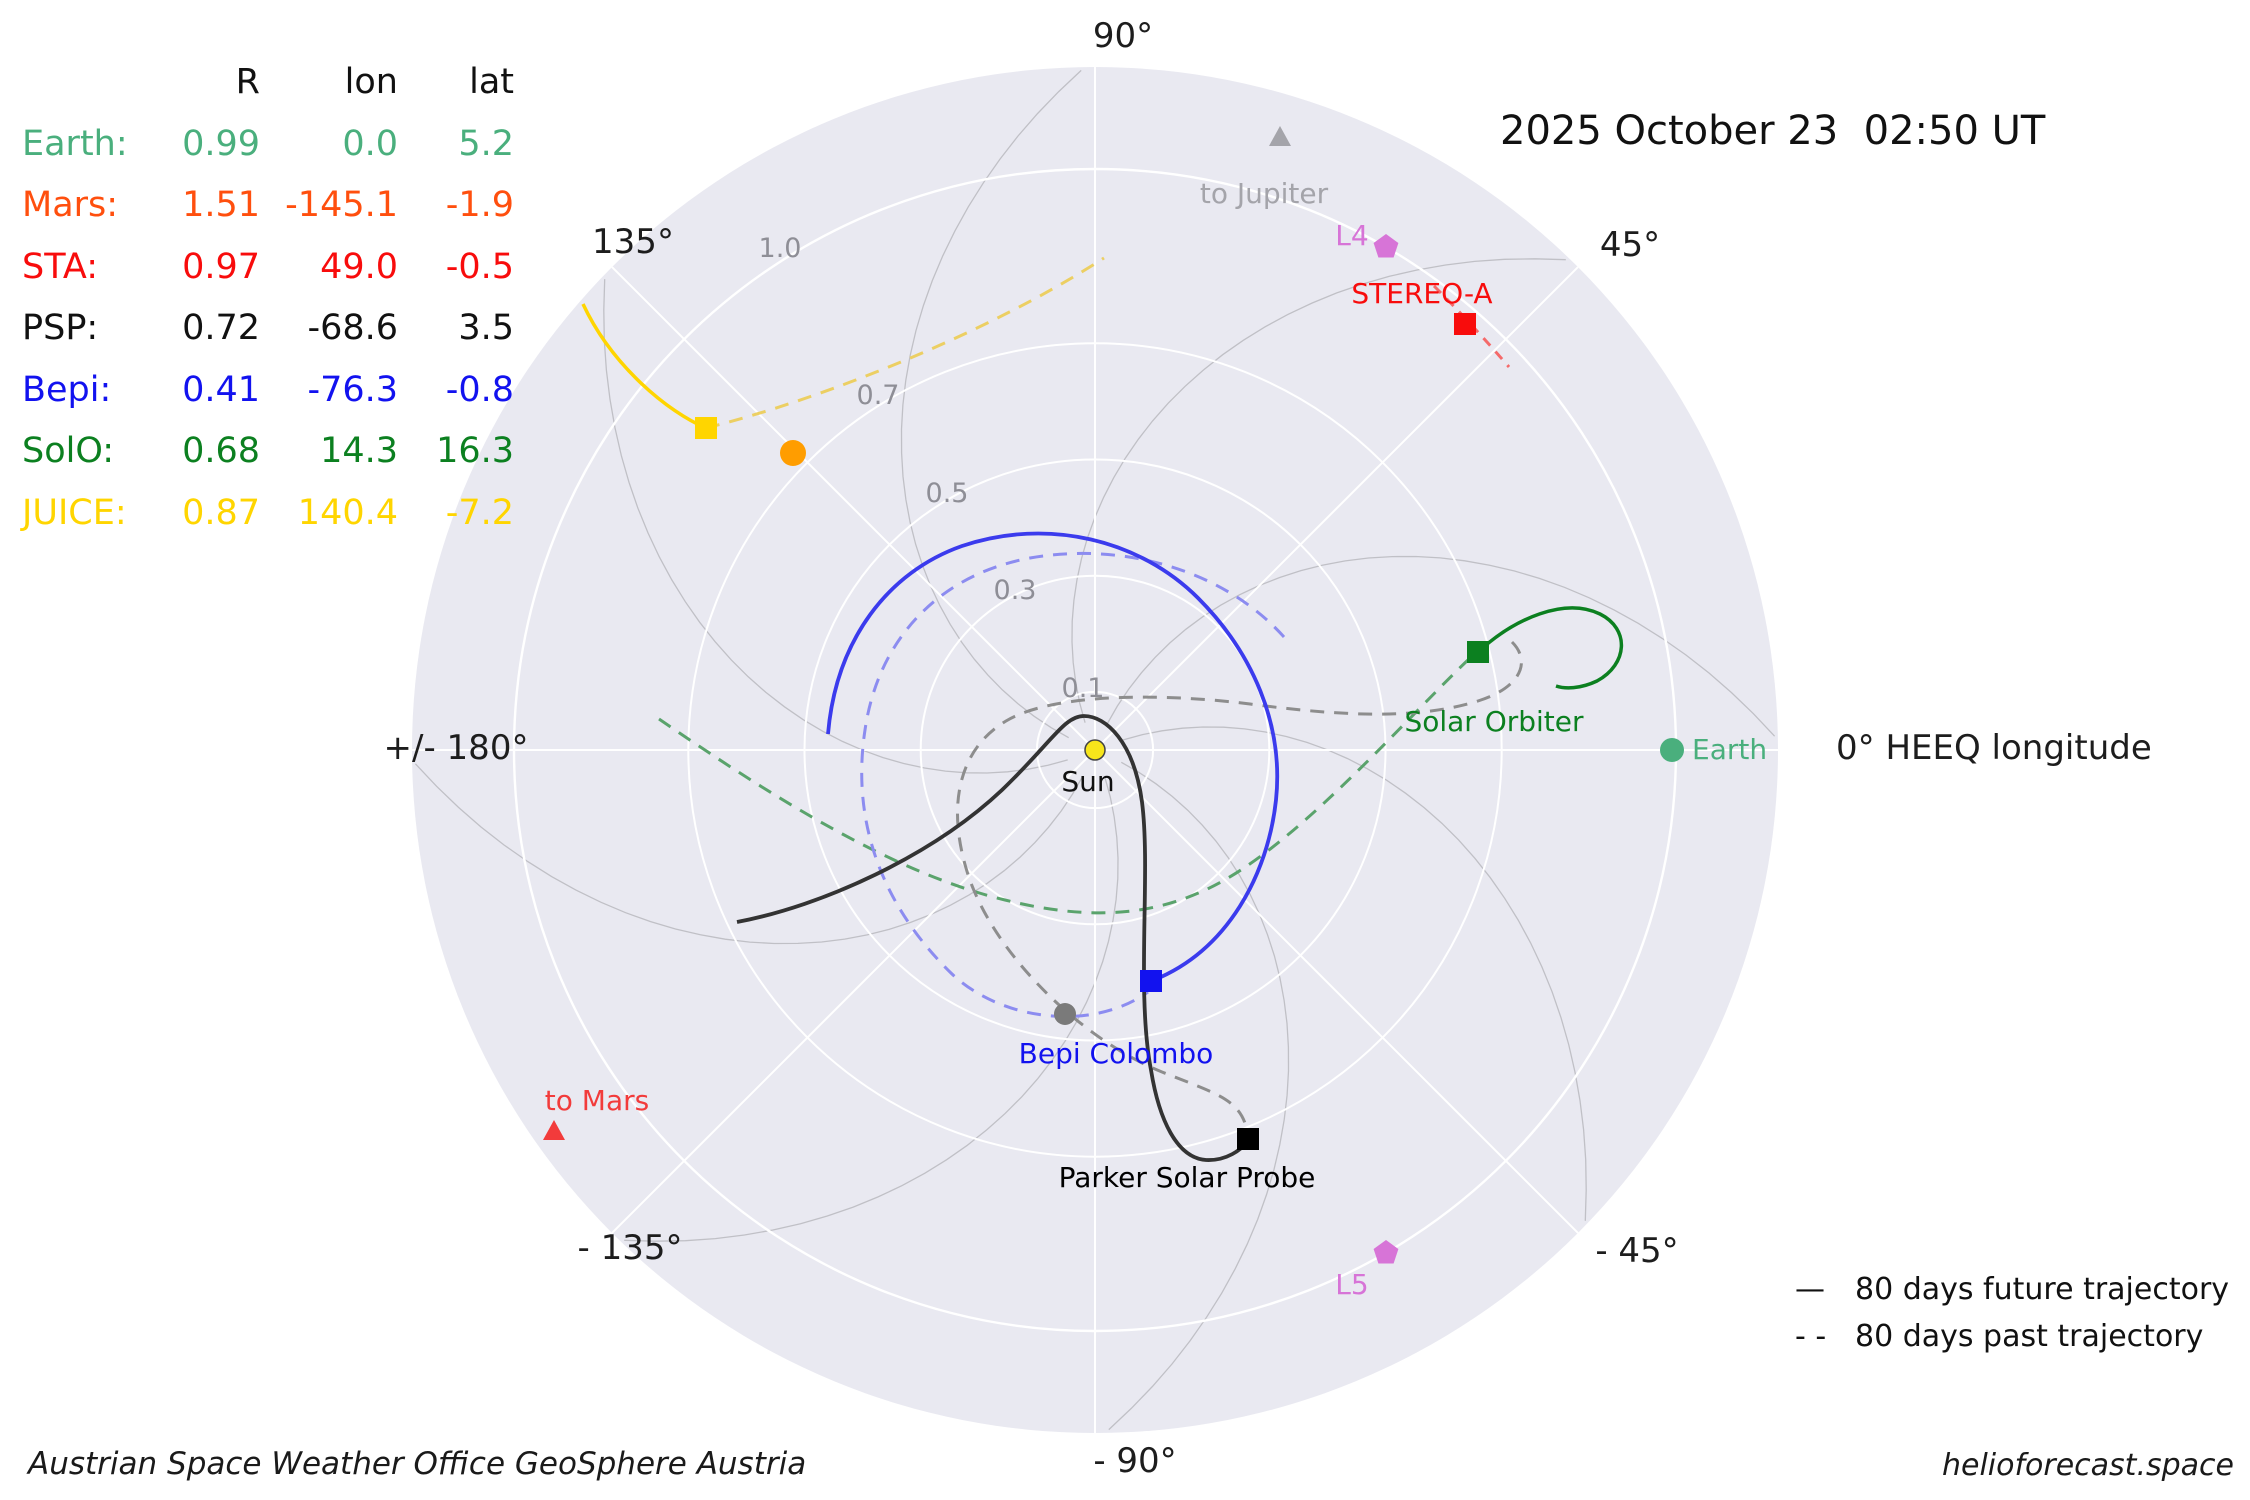  Describe the element at coordinates (1386, 1252) in the screenshot. I see `l5-pentagon-marker` at that location.